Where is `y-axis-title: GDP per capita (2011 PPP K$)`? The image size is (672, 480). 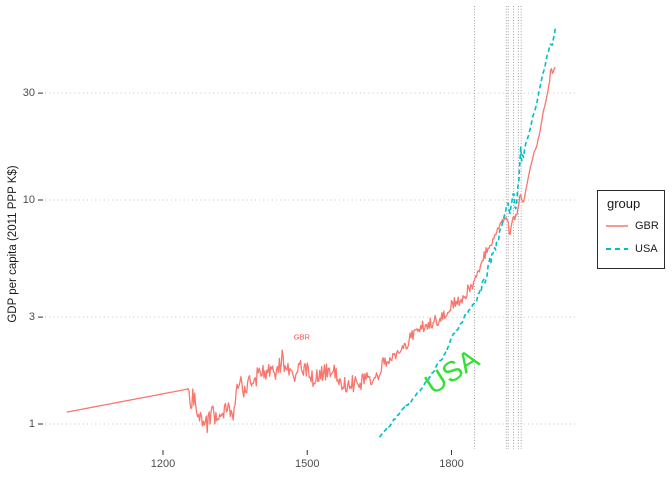 y-axis-title: GDP per capita (2011 PPP K$) is located at coordinates (13, 244).